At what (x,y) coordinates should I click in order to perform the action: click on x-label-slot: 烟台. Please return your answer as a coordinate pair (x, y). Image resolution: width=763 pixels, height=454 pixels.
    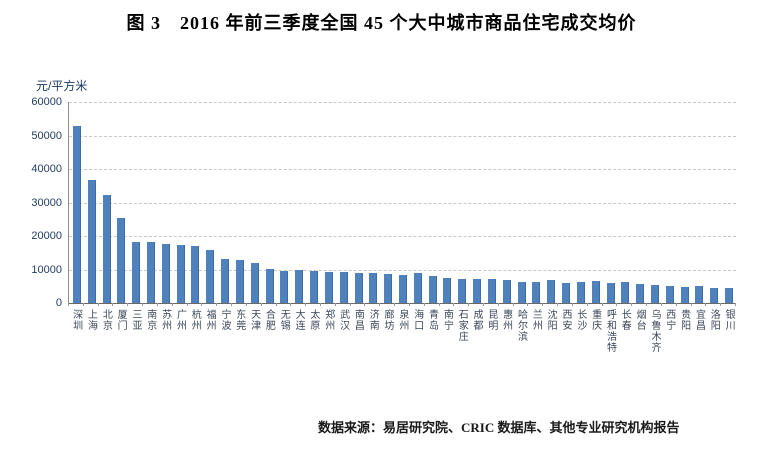
    Looking at the image, I should click on (638, 331).